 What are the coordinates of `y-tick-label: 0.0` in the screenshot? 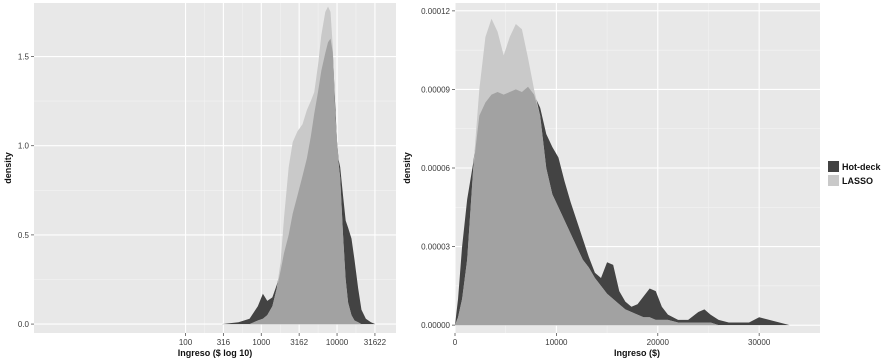 It's located at (24, 324).